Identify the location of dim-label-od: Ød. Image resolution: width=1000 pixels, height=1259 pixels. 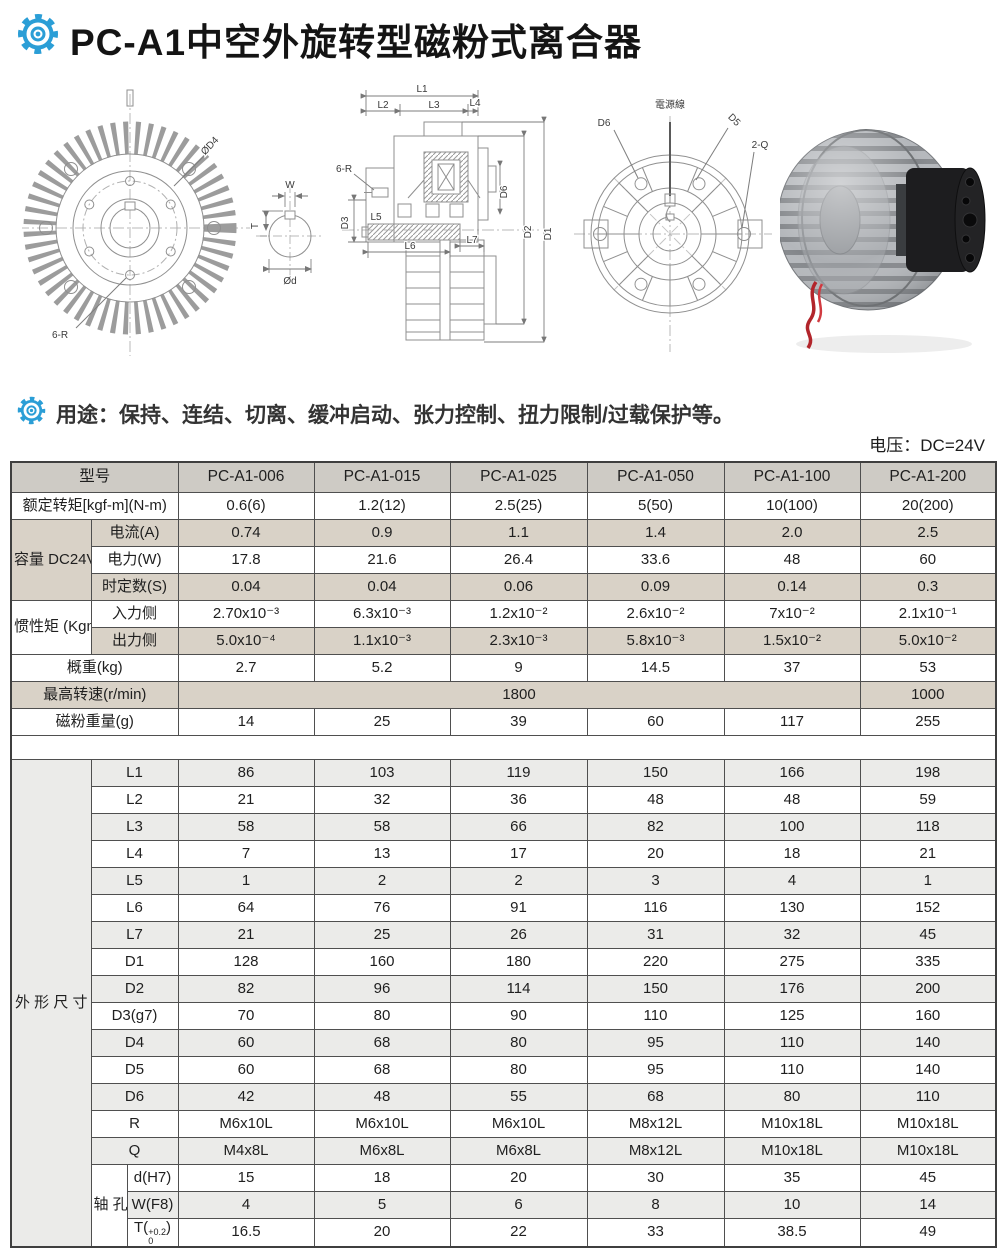
(289, 281).